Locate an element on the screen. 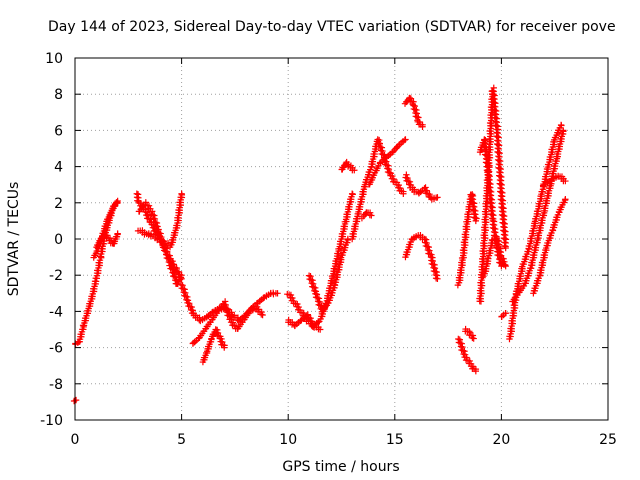  y-tick-label: -2 is located at coordinates (56, 276).